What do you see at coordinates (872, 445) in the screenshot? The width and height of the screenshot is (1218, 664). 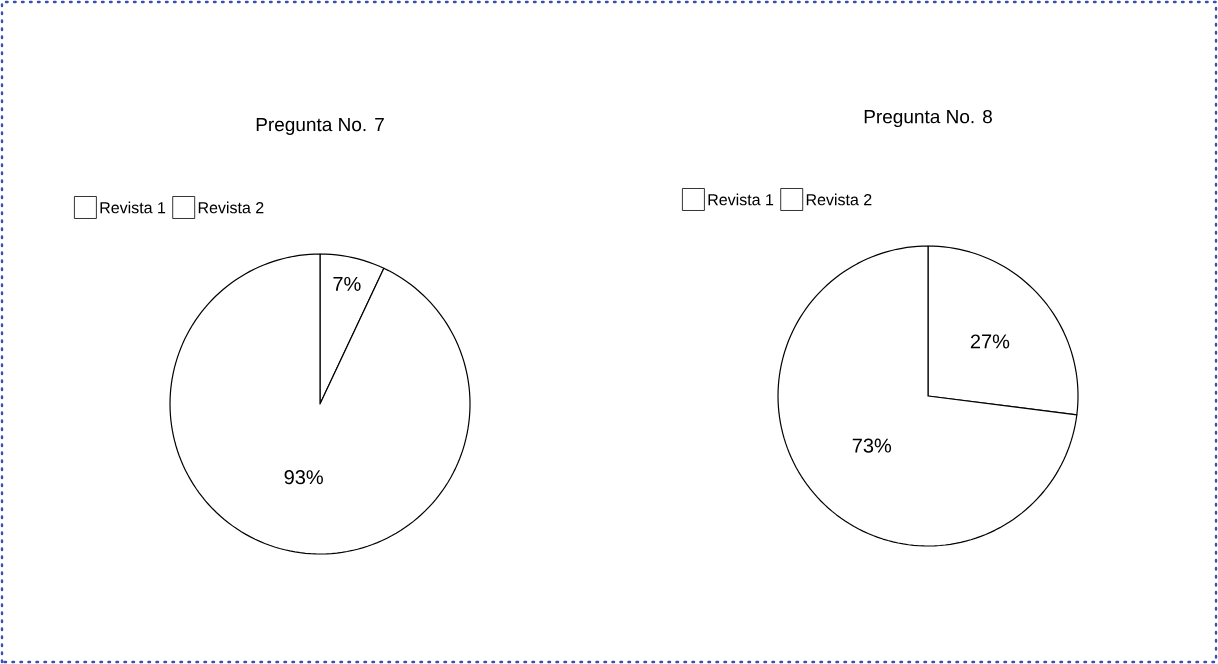 I see `data-label: 73%` at bounding box center [872, 445].